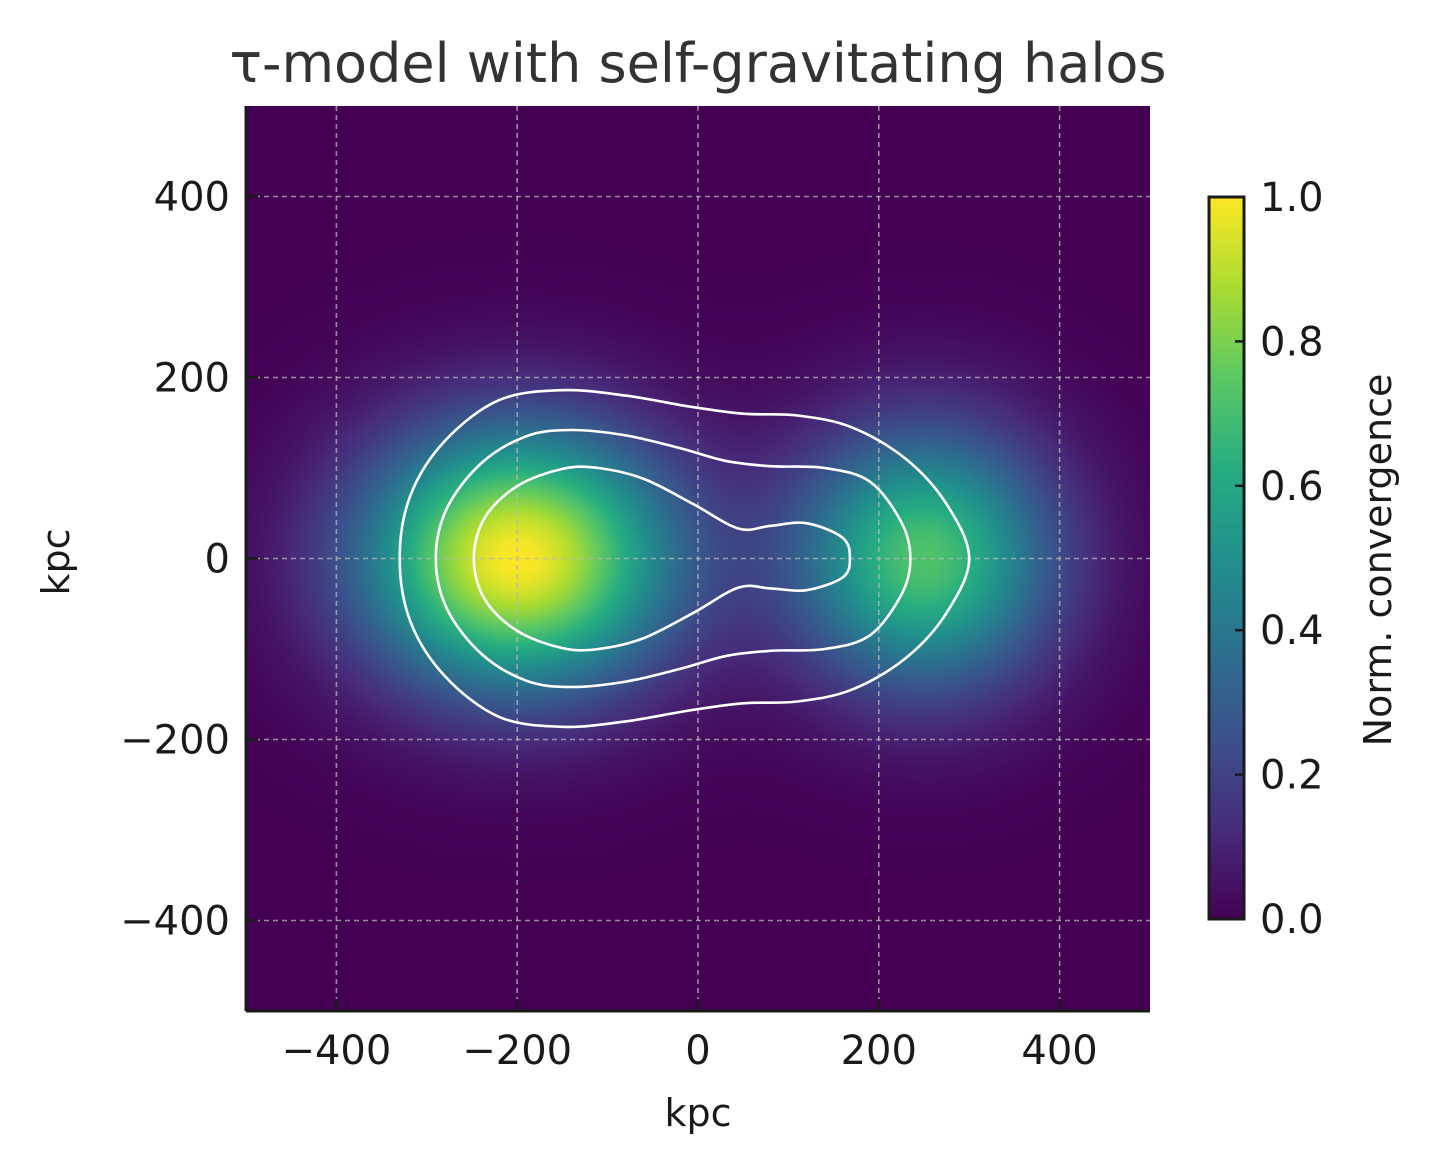 The height and width of the screenshot is (1168, 1433). I want to click on colorbar-tick-label: 0.0, so click(1292, 920).